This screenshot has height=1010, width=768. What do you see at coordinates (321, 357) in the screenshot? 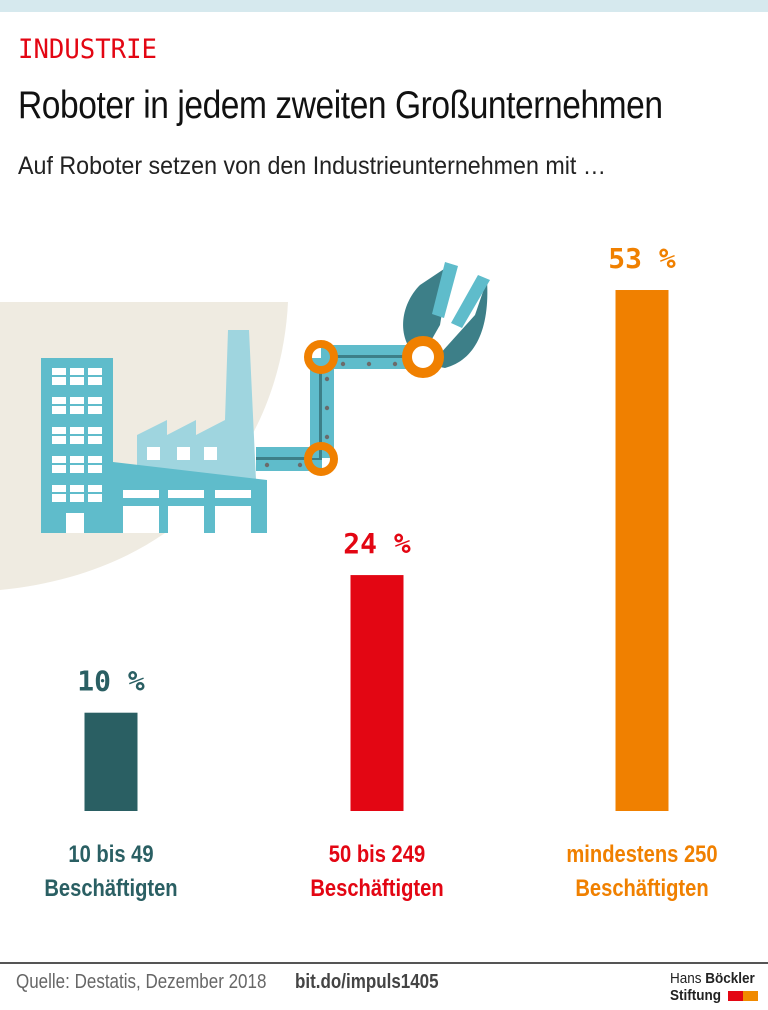
I see `joint-elbow` at bounding box center [321, 357].